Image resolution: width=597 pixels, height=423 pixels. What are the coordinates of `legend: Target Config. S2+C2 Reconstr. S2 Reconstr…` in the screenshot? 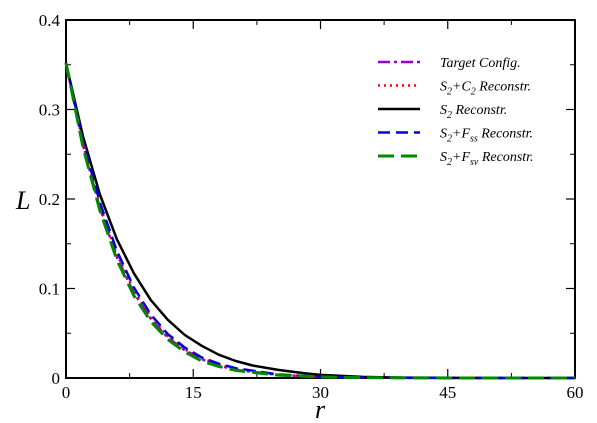 It's located at (456, 112).